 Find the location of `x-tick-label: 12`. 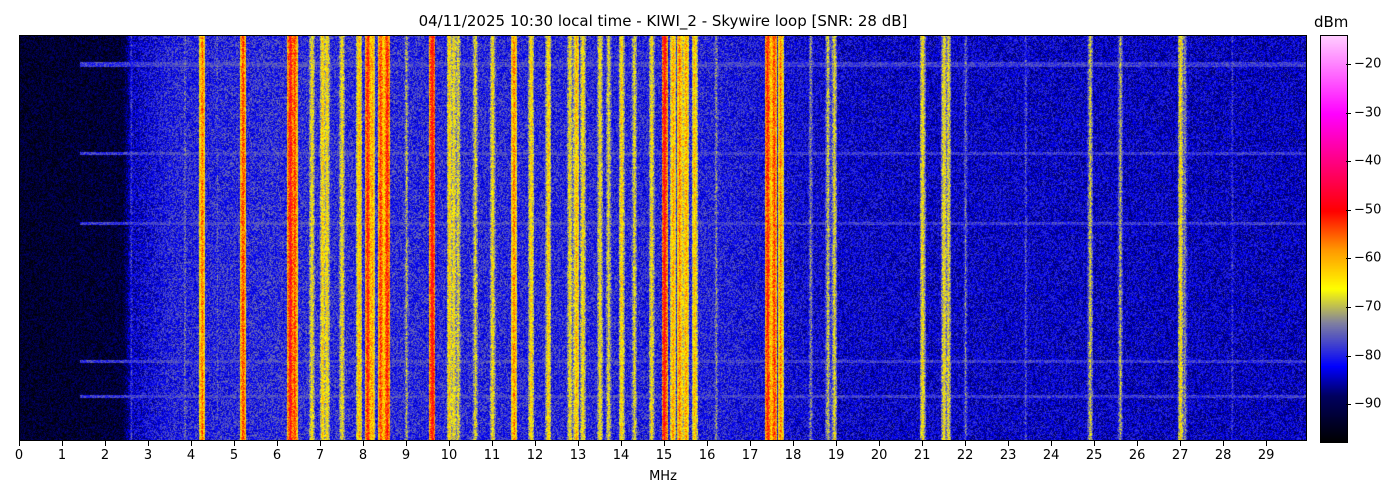

x-tick-label: 12 is located at coordinates (535, 455).